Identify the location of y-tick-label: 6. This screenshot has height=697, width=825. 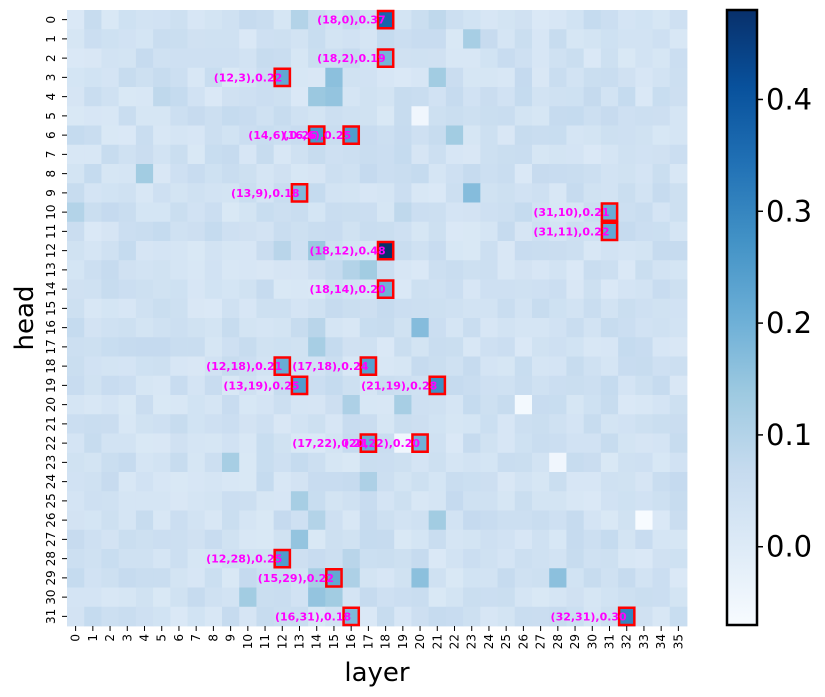
(51, 135).